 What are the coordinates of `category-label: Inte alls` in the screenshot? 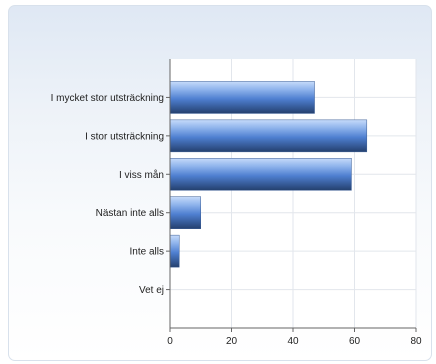 It's located at (147, 252).